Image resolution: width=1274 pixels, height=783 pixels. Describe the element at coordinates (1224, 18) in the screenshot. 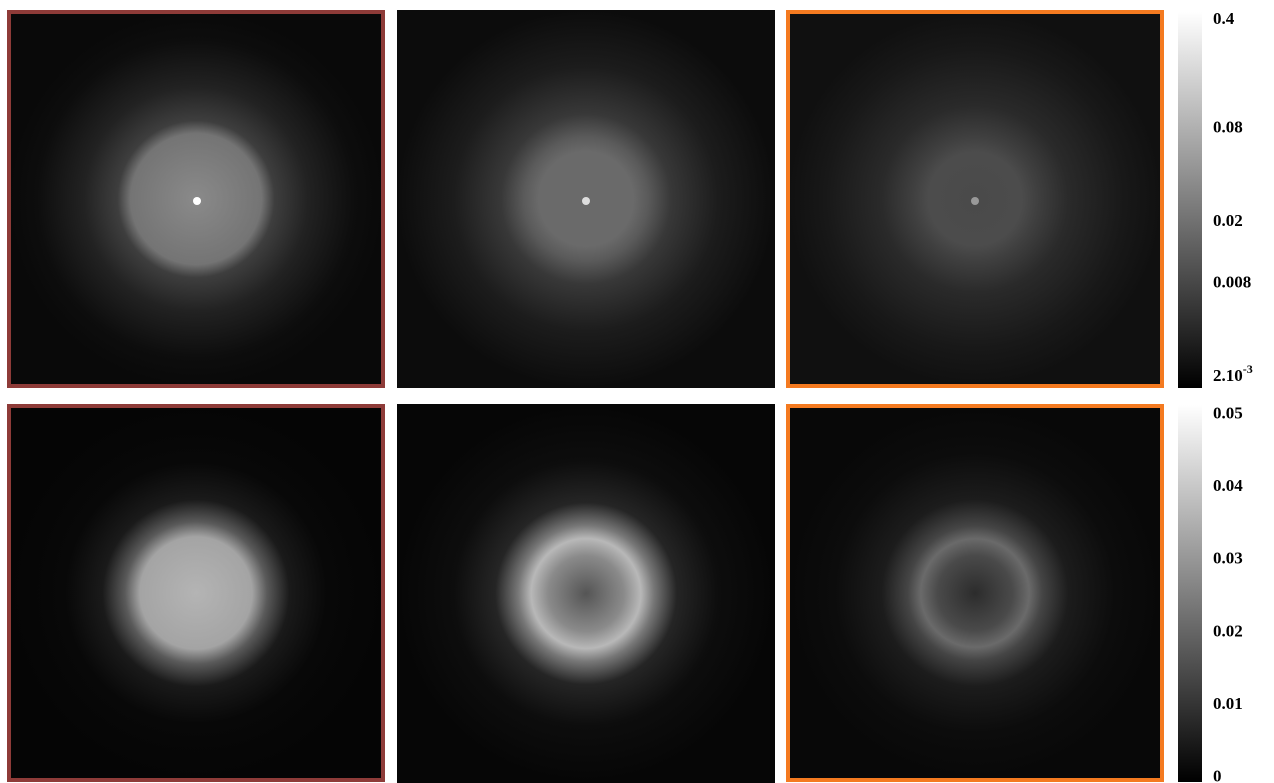

I see `colorbar-tick-label: 0.4` at that location.